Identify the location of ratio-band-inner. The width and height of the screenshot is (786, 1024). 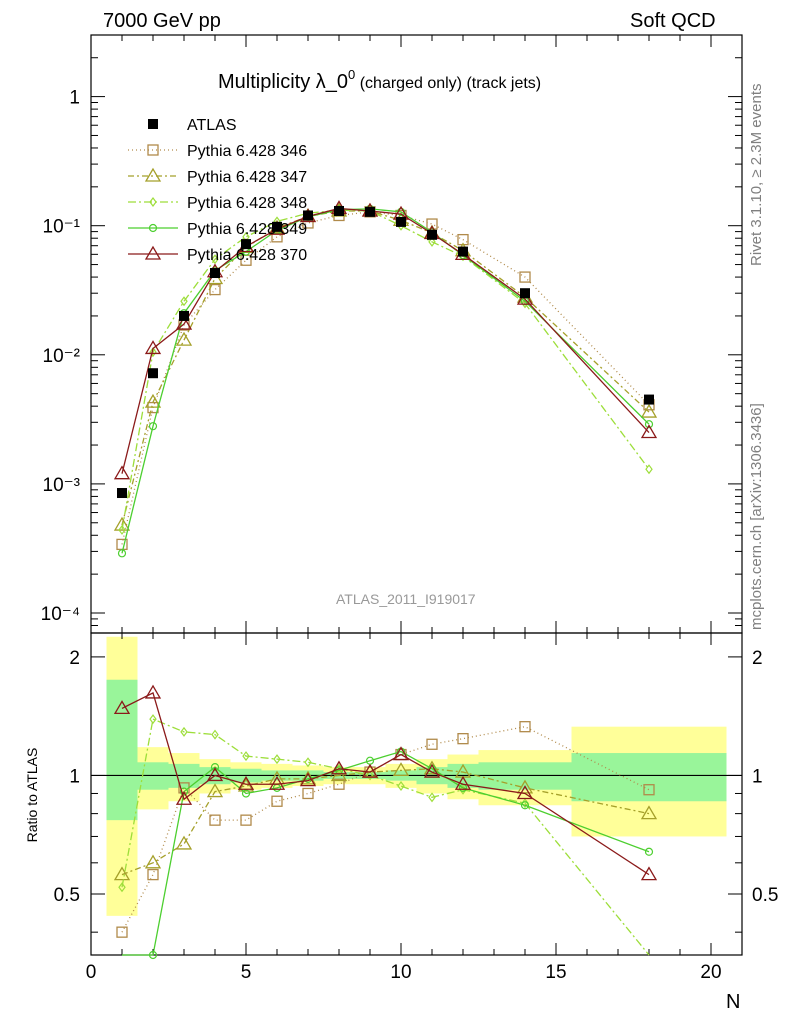
(649, 777).